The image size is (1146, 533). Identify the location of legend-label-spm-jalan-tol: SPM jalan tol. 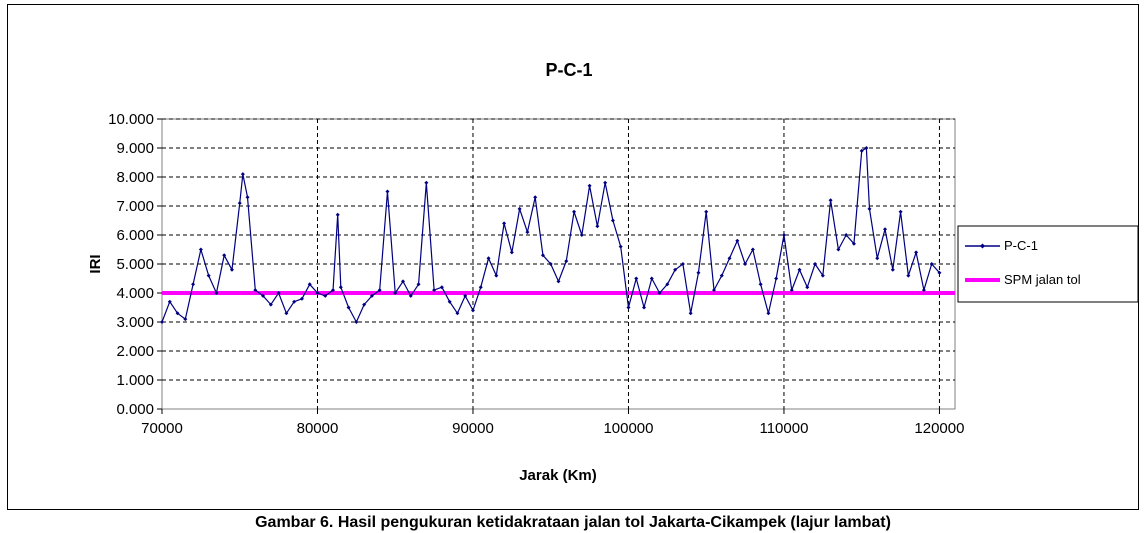
(1042, 279).